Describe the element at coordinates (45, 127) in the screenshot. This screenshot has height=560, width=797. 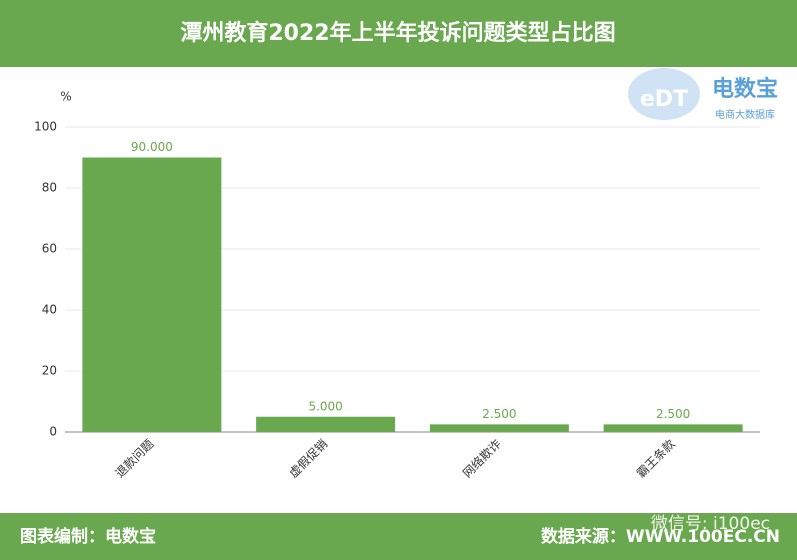
I see `y-tick-label: 100` at that location.